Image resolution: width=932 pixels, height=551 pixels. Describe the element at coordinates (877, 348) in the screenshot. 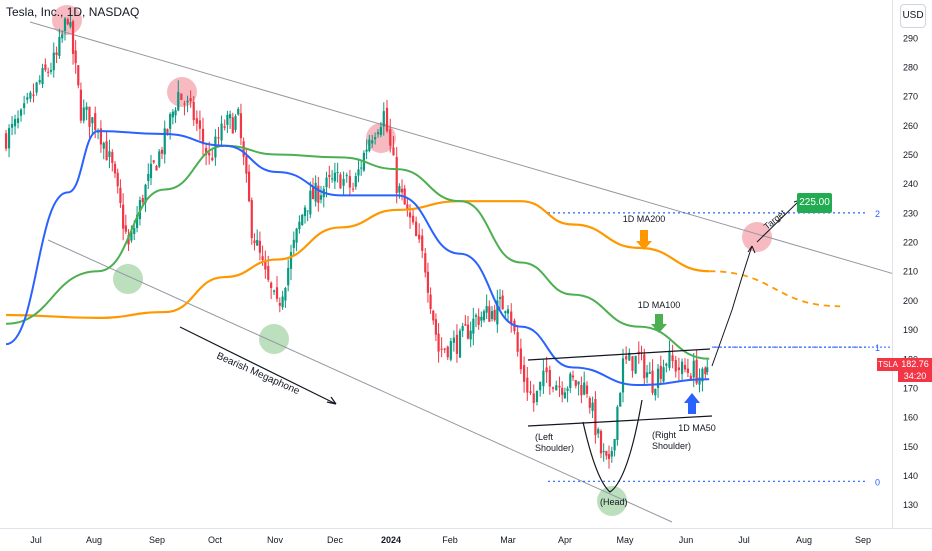

I see `fib-label-1: 1` at that location.